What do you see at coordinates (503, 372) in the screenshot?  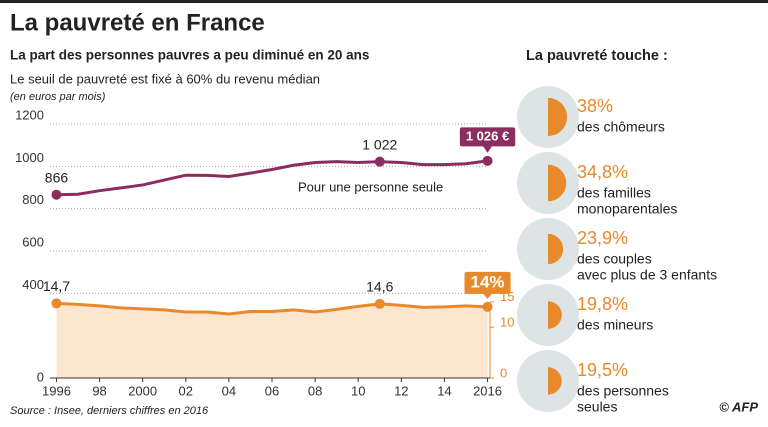 I see `y2-tick-label: 0` at bounding box center [503, 372].